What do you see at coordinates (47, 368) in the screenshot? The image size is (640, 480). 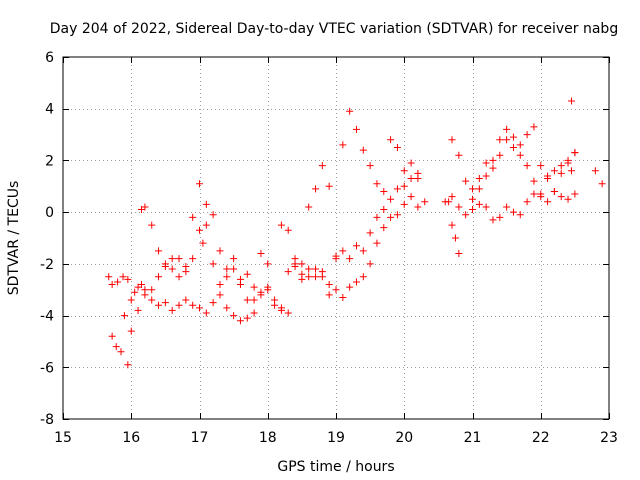 I see `y-tick-label: -6` at bounding box center [47, 368].